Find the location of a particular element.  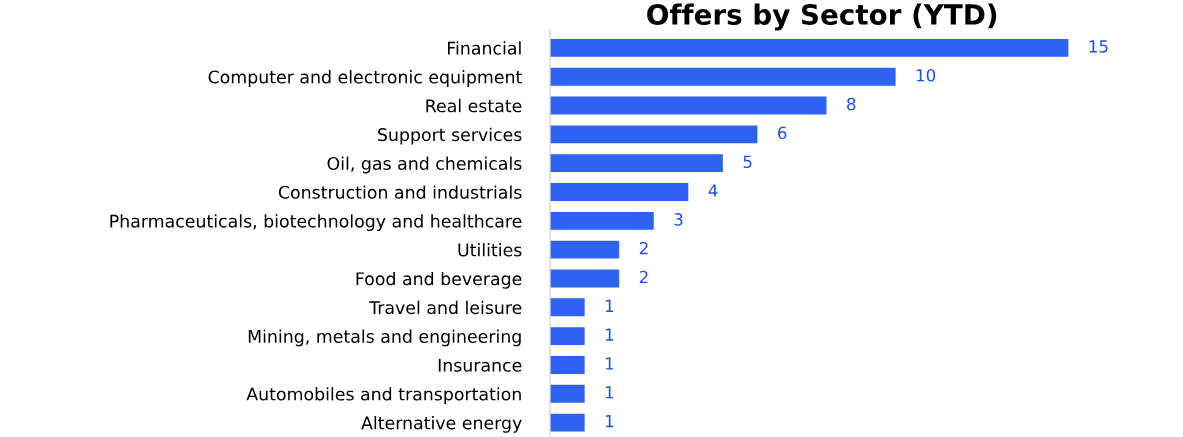

data-label: 4 is located at coordinates (713, 190).